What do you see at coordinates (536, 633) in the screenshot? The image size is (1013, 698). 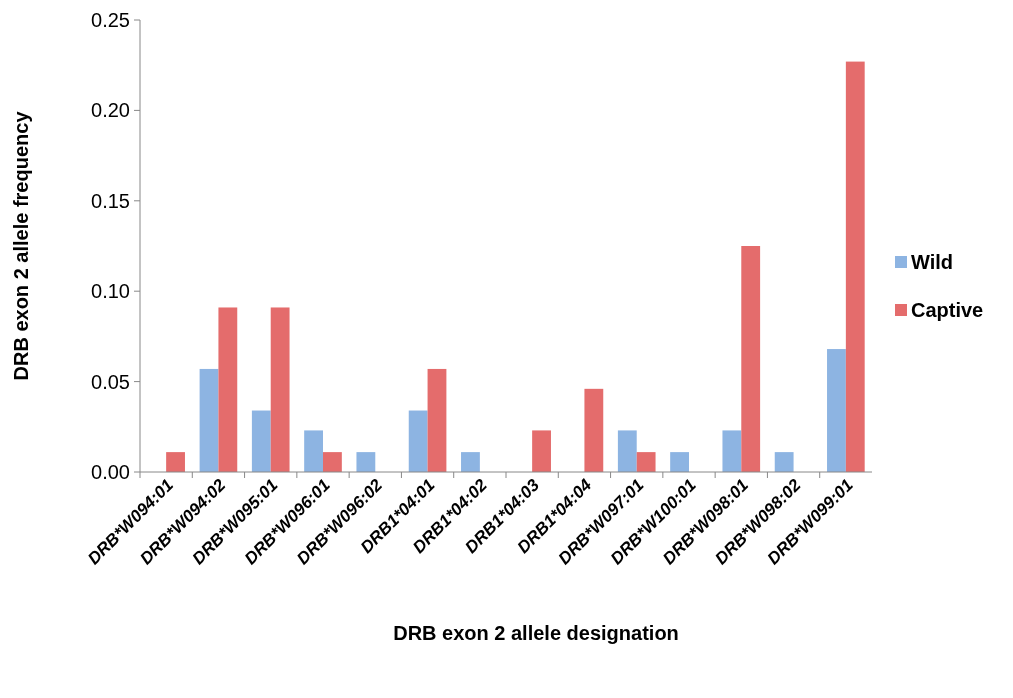 I see `x-axis-title: DRB exon 2 allele designation` at bounding box center [536, 633].